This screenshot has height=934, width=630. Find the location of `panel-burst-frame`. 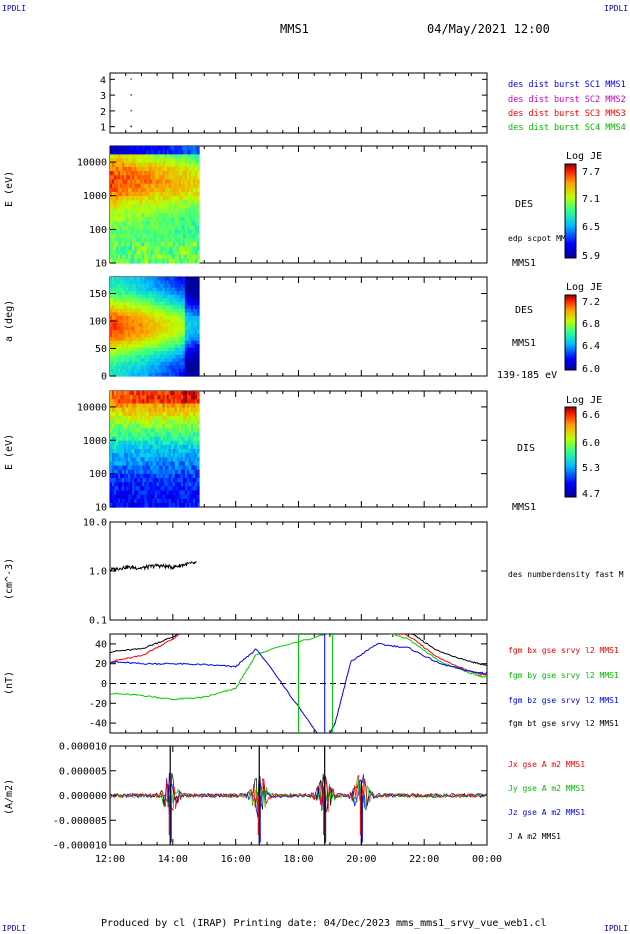

panel-burst-frame is located at coordinates (298, 103).